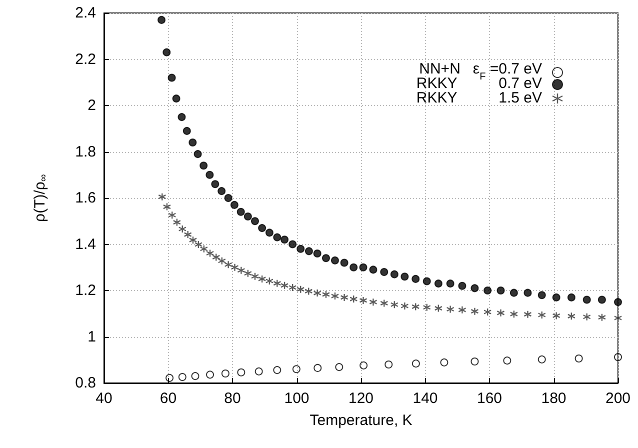  Describe the element at coordinates (361, 398) in the screenshot. I see `x-tick-label: 120` at that location.